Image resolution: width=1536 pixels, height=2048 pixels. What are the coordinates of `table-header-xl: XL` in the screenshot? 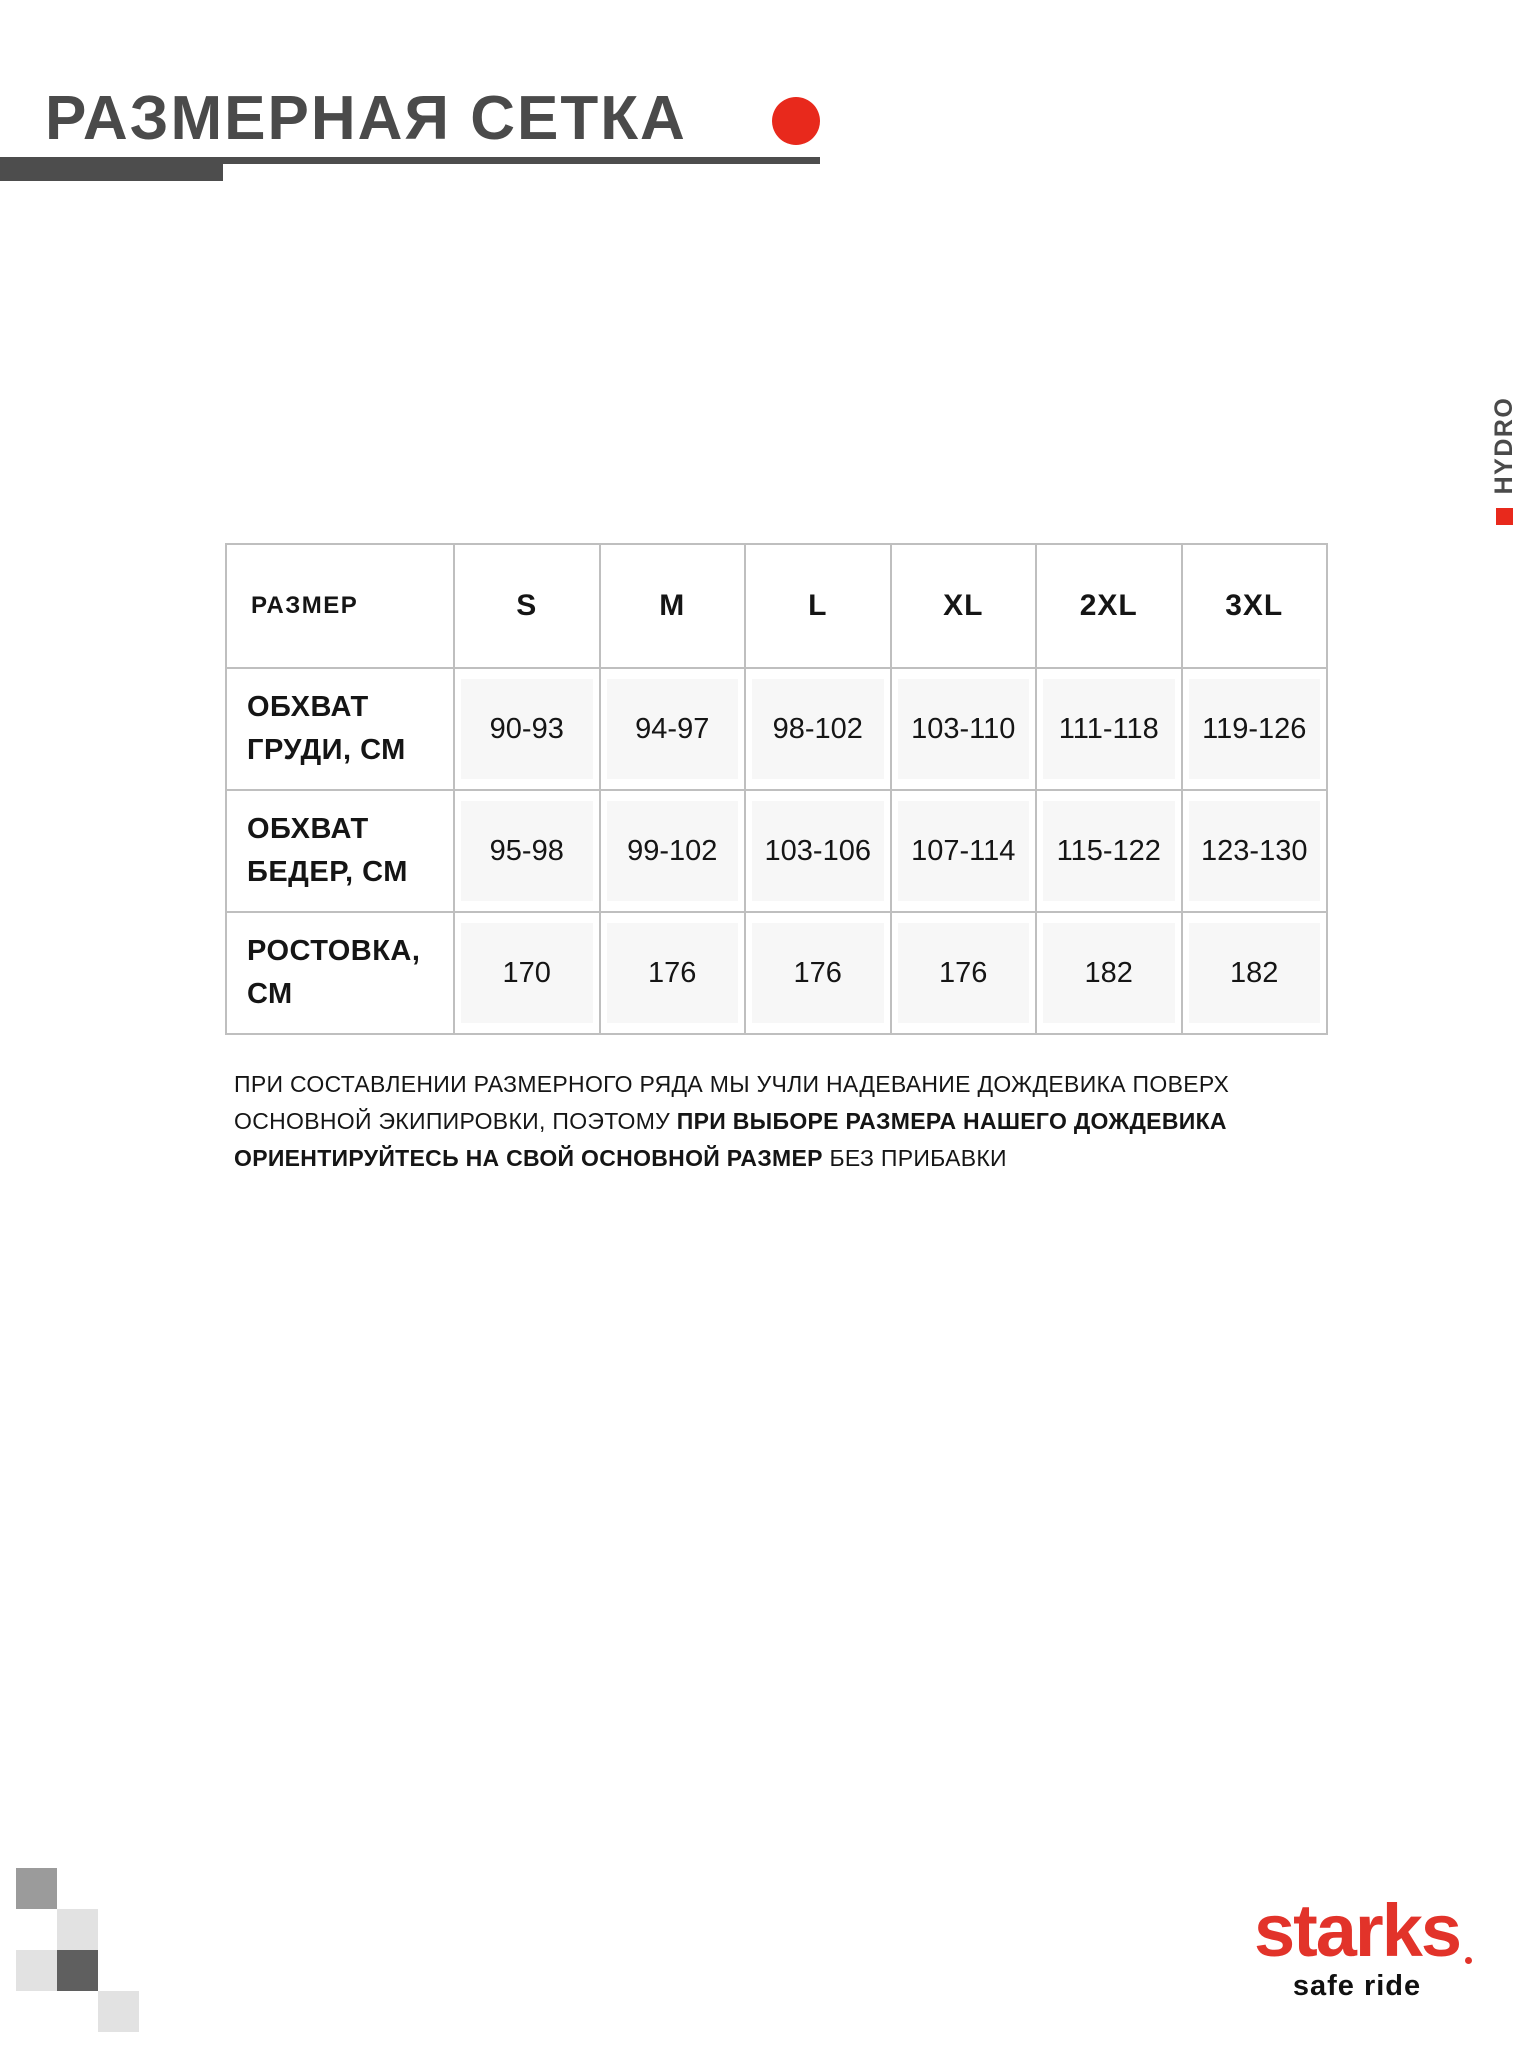 It's located at (963, 606).